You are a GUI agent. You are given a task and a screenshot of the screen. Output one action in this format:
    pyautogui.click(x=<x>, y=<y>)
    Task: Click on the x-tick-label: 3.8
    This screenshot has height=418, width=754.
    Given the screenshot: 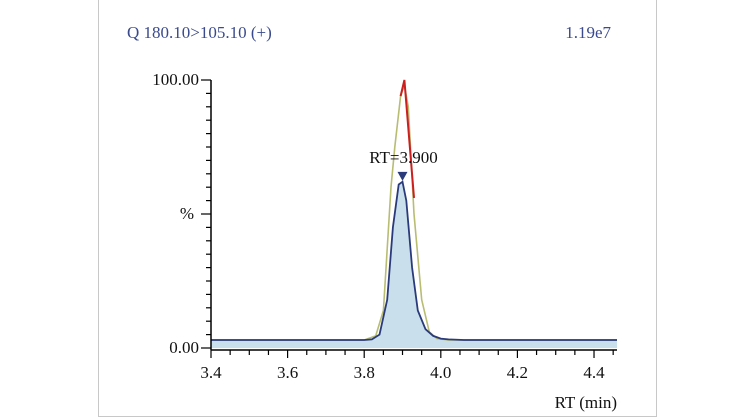 What is the action you would take?
    pyautogui.click(x=364, y=372)
    